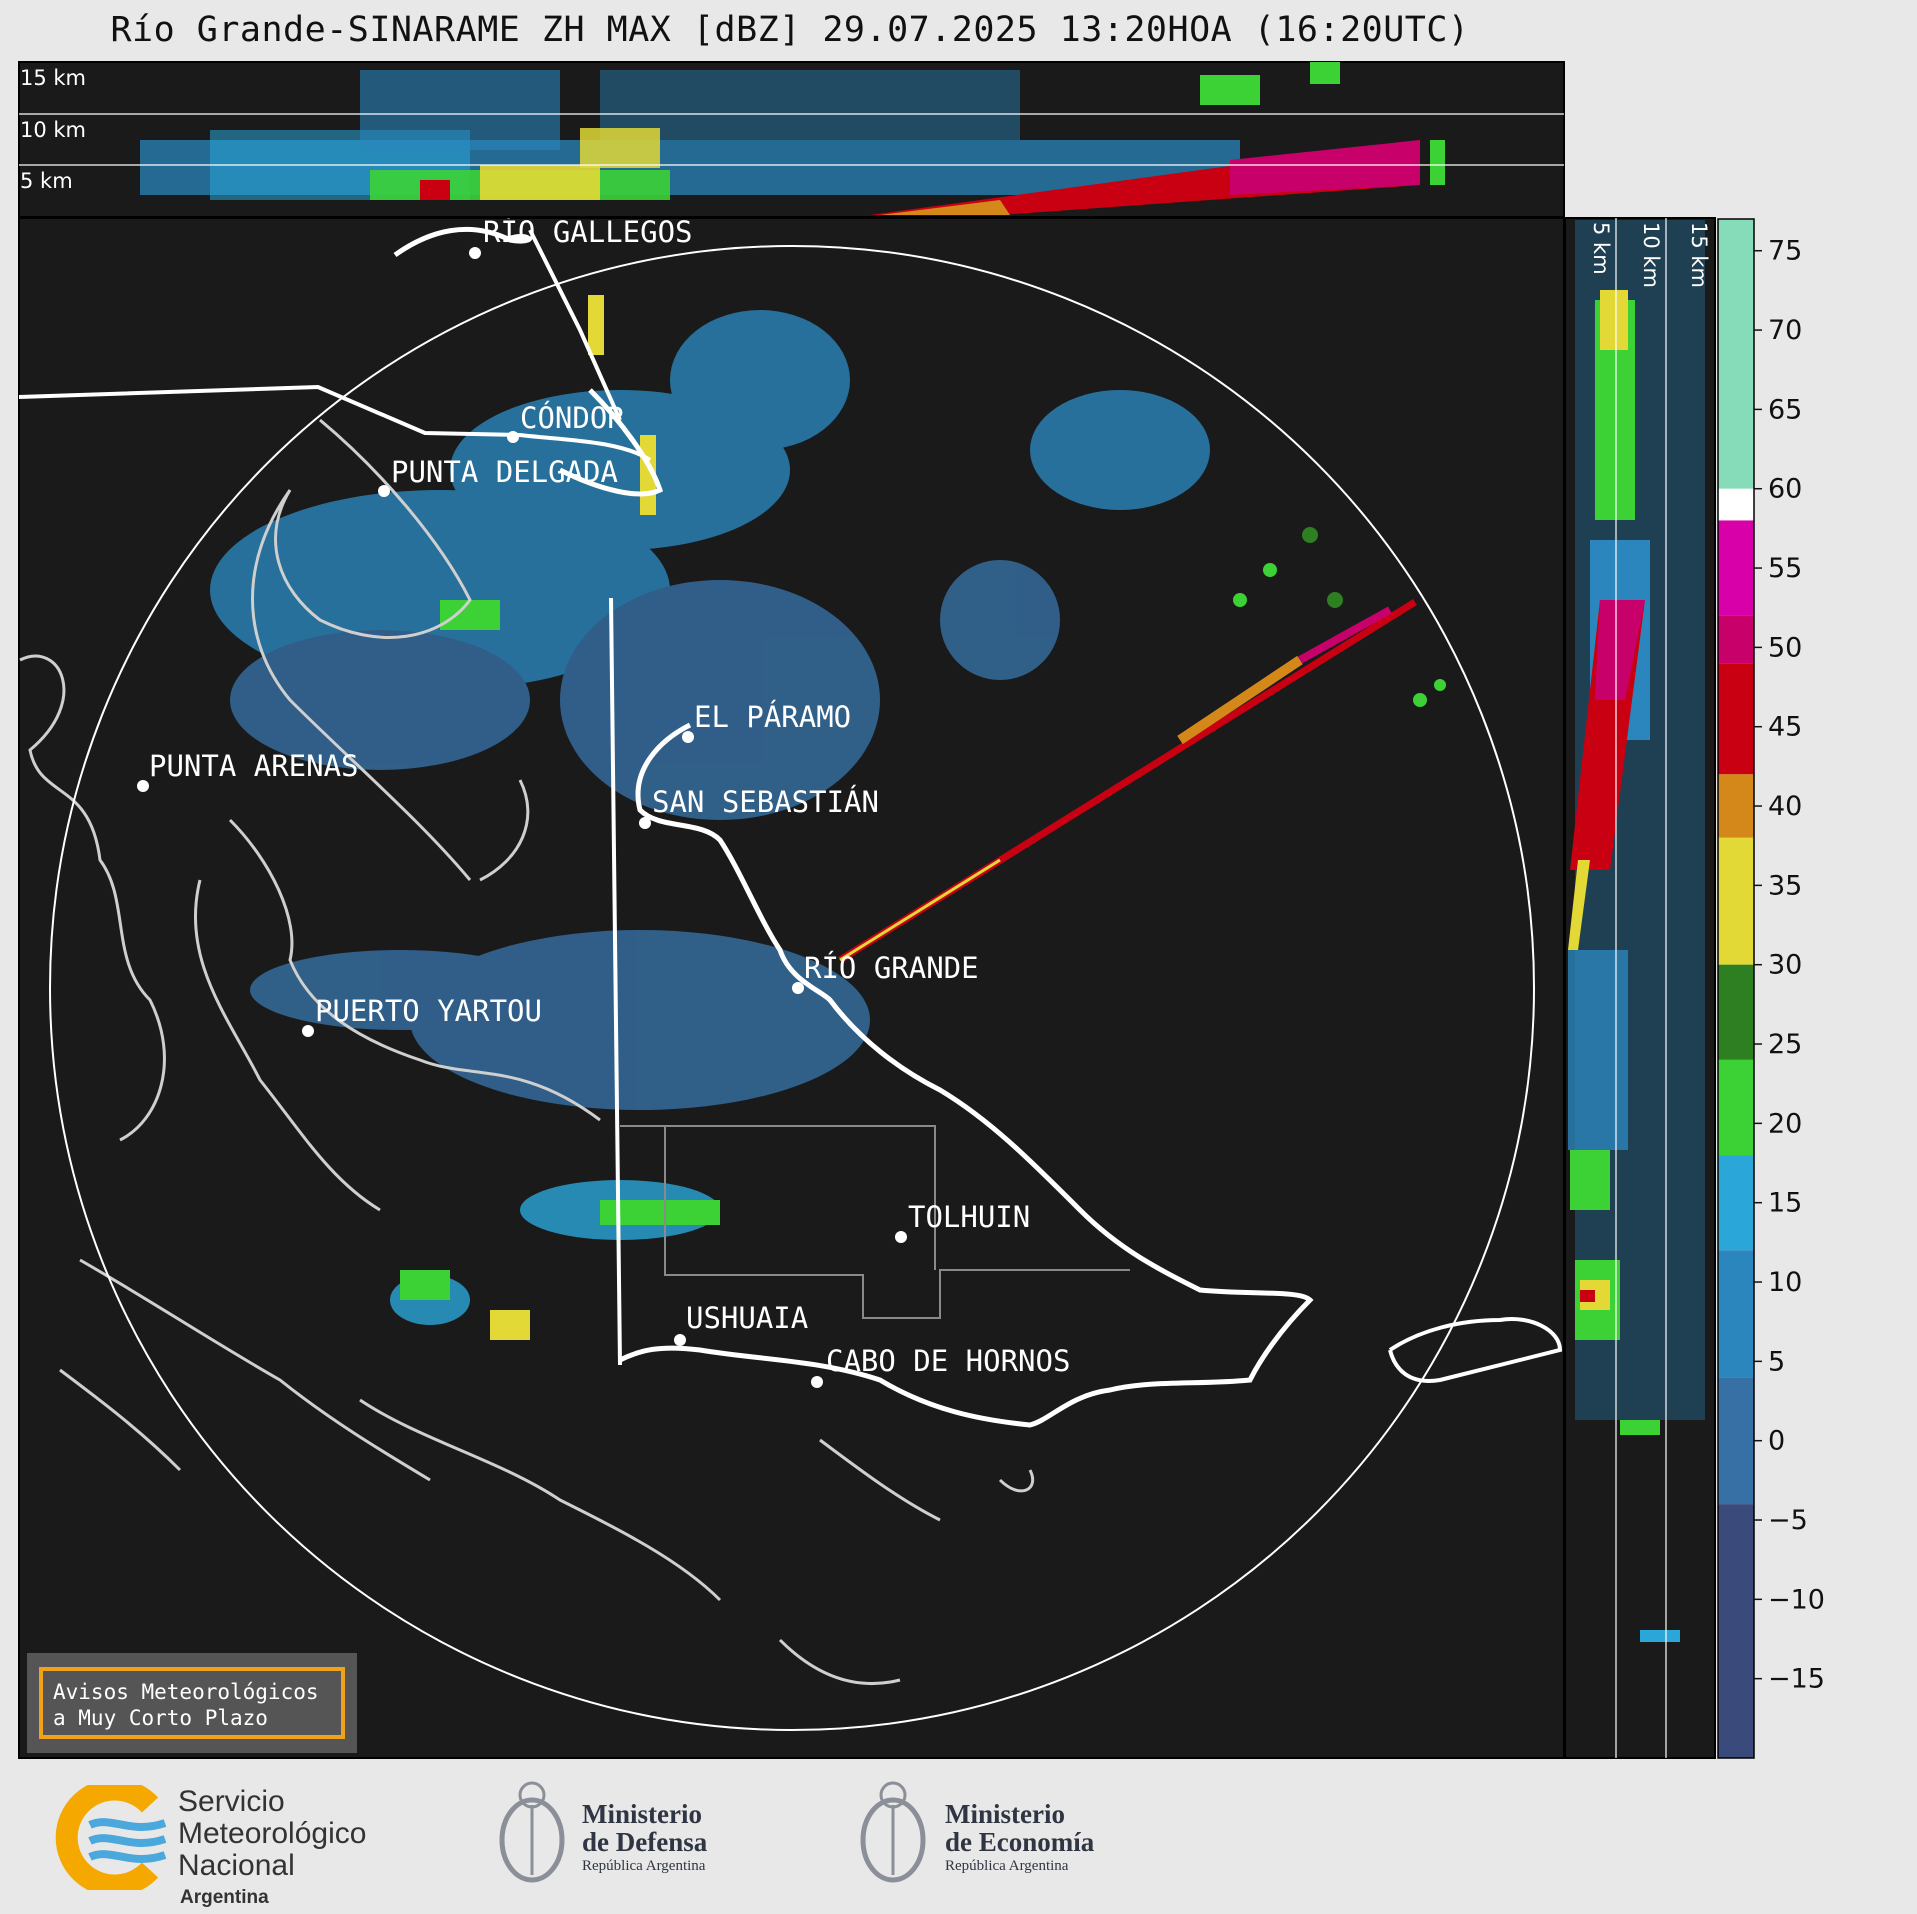 Image resolution: width=1917 pixels, height=1914 pixels. Describe the element at coordinates (772, 717) in the screenshot. I see `place-label-el-paramo: EL PÁRAMO` at that location.